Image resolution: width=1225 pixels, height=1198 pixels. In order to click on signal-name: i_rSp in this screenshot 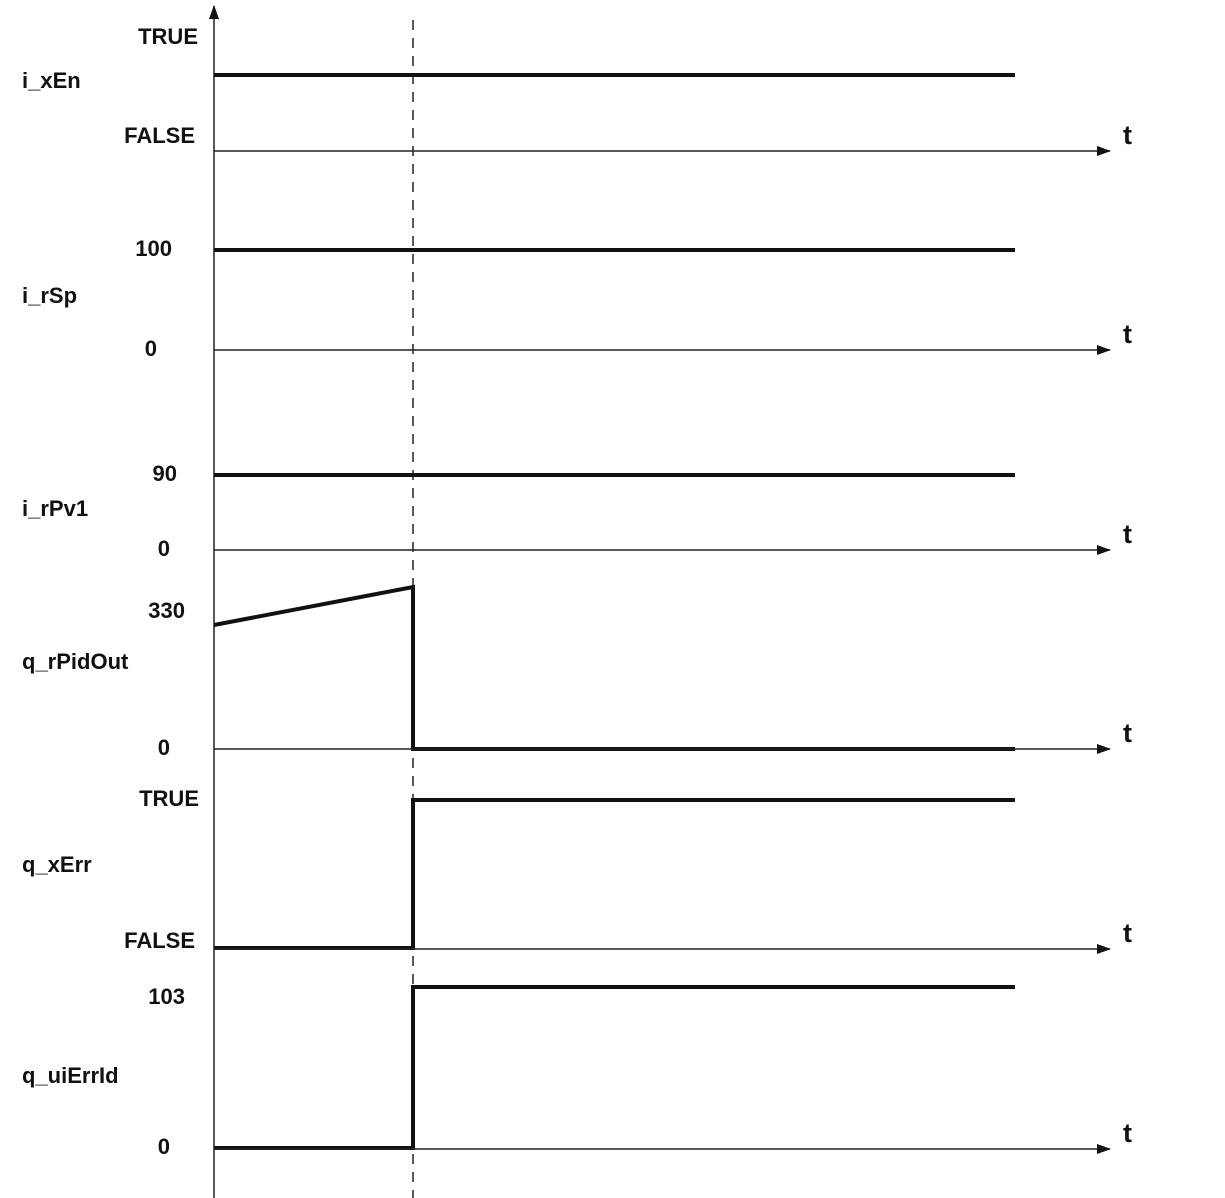, I will do `click(49, 295)`.